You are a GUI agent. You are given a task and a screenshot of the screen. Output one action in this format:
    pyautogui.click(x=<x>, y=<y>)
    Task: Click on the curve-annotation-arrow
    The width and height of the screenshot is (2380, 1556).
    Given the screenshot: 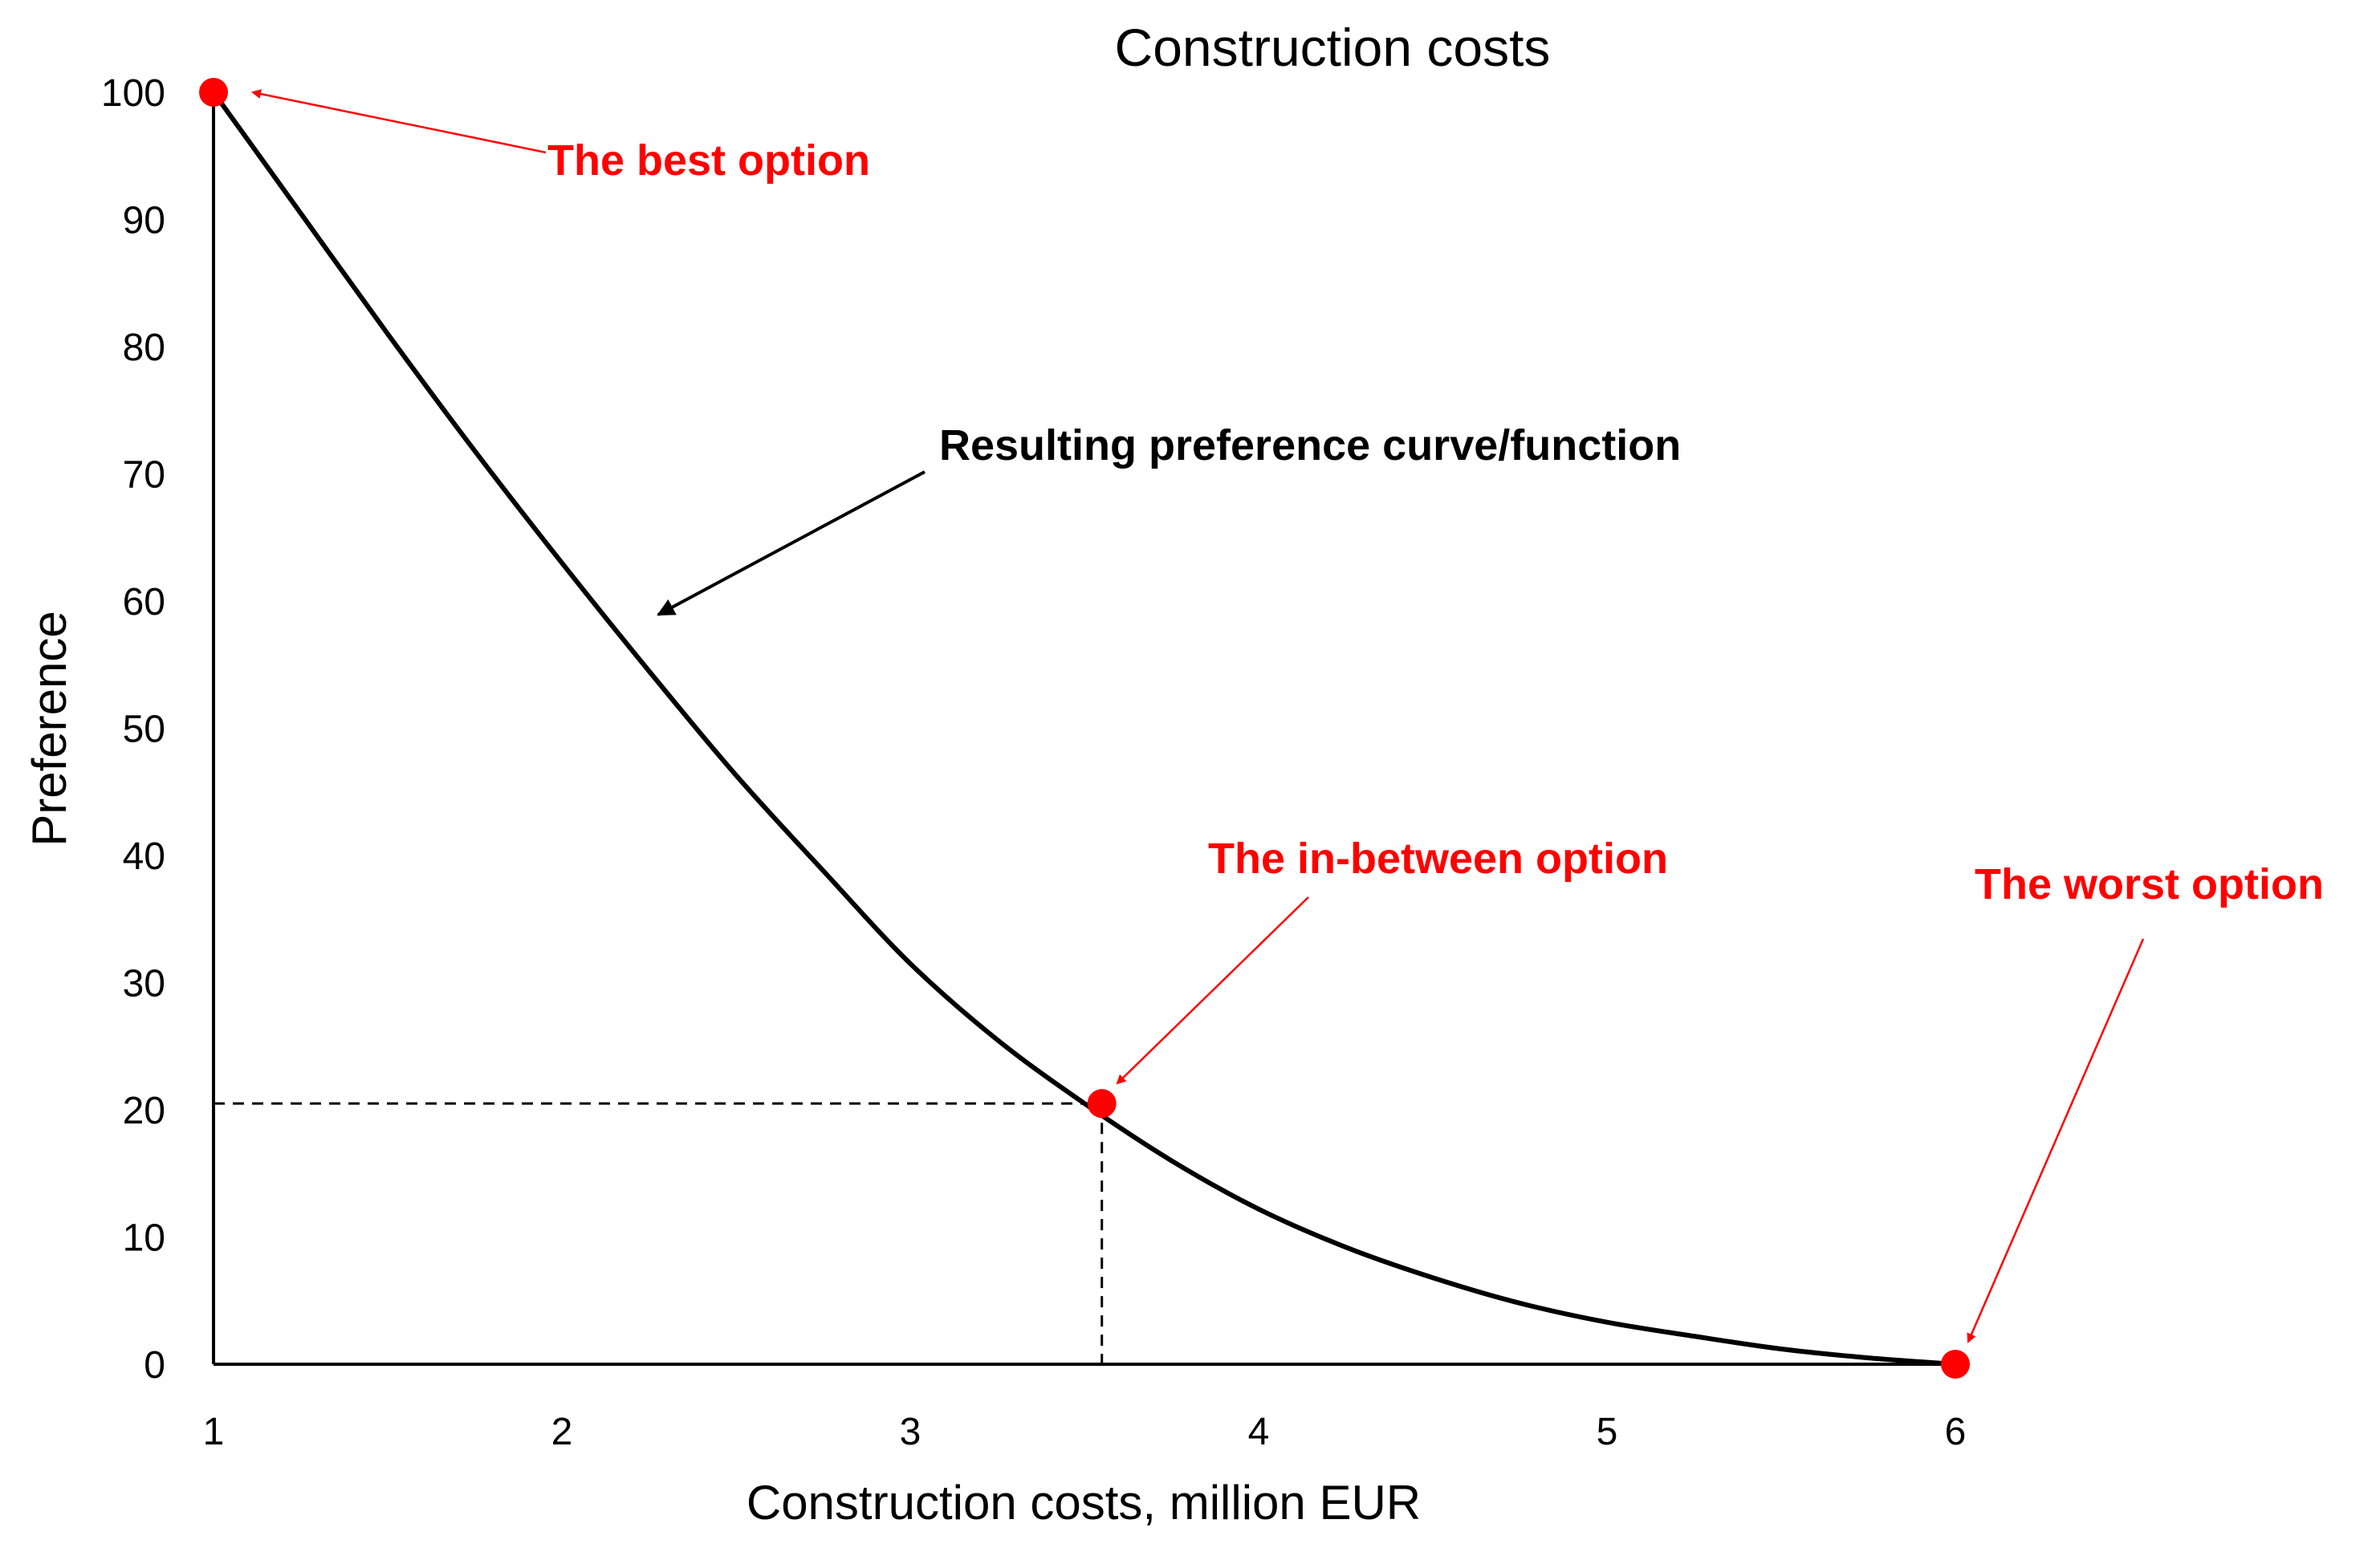 What is the action you would take?
    pyautogui.click(x=791, y=543)
    